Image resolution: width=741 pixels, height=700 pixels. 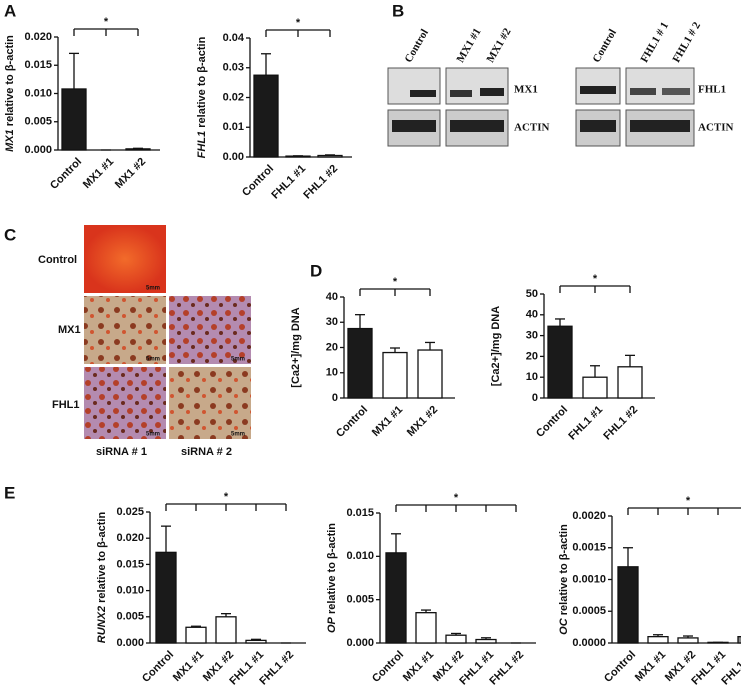 What do you see at coordinates (589, 516) in the screenshot?
I see `y-tick-label: 0.0020` at bounding box center [589, 516].